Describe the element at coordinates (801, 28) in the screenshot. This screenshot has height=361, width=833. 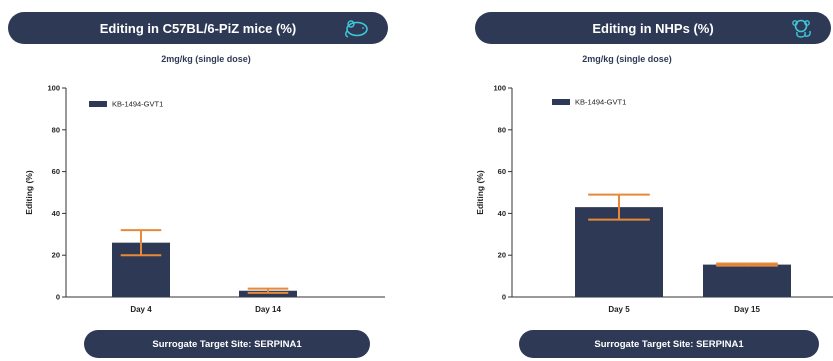
I see `monkey-icon` at that location.